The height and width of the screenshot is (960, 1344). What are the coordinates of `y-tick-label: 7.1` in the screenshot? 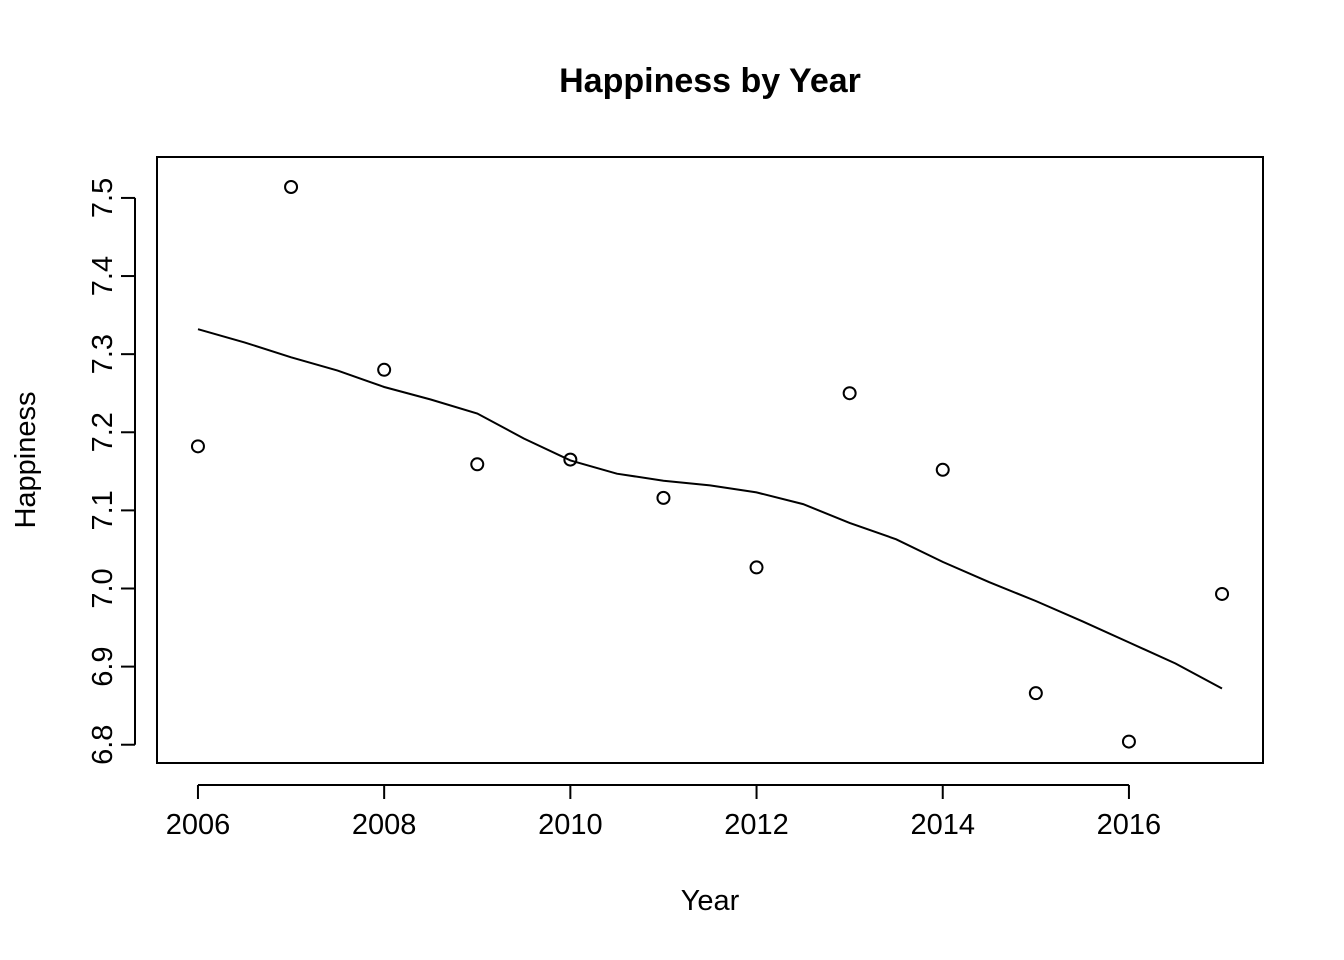 It's located at (103, 510).